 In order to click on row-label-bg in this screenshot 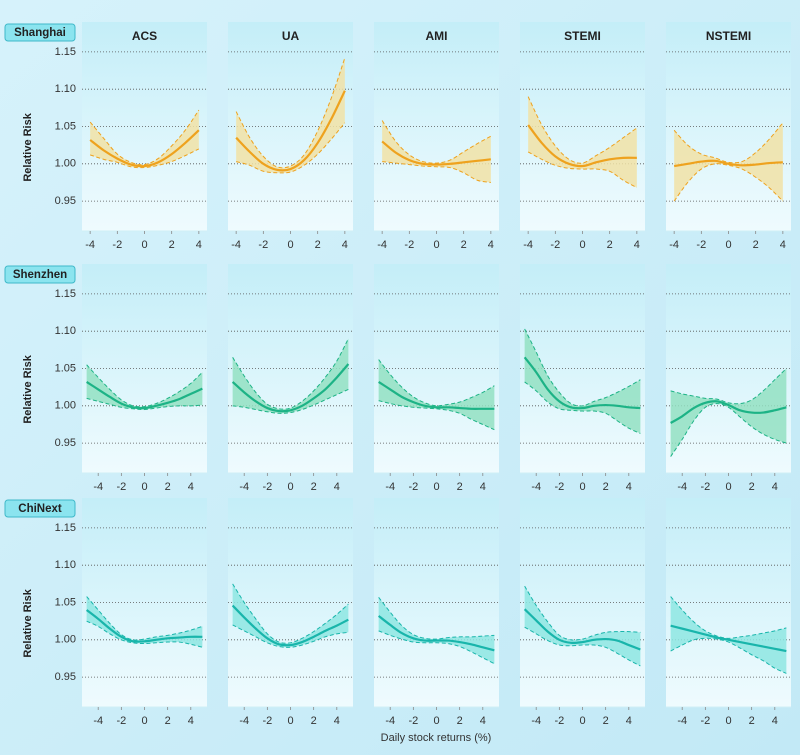, I will do `click(40, 32)`.